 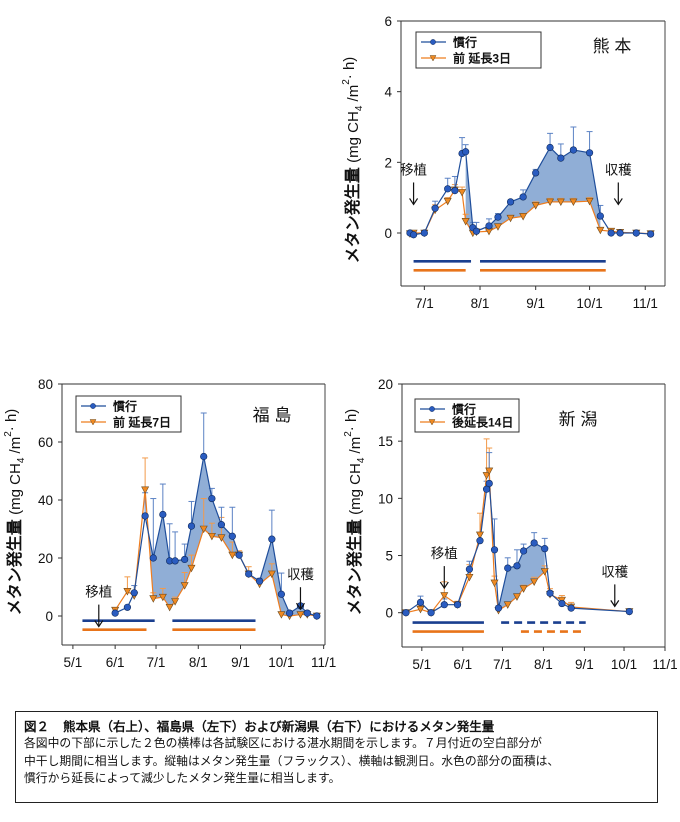 What do you see at coordinates (15, 489) in the screenshot?
I see `y-axis-label-unit: (mg CH` at bounding box center [15, 489].